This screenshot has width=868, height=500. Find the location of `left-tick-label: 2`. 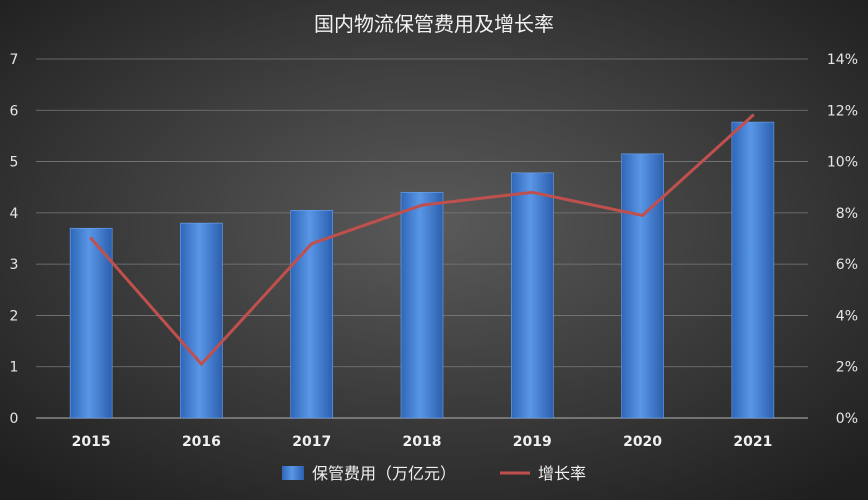

left-tick-label: 2 is located at coordinates (14, 316).